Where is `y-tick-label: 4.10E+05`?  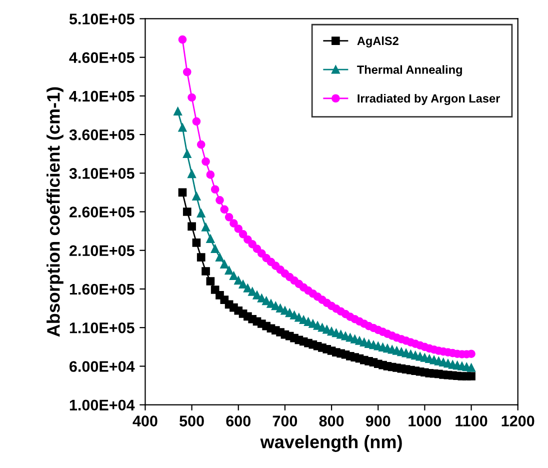
y-tick-label: 4.10E+05 is located at coordinates (101, 96).